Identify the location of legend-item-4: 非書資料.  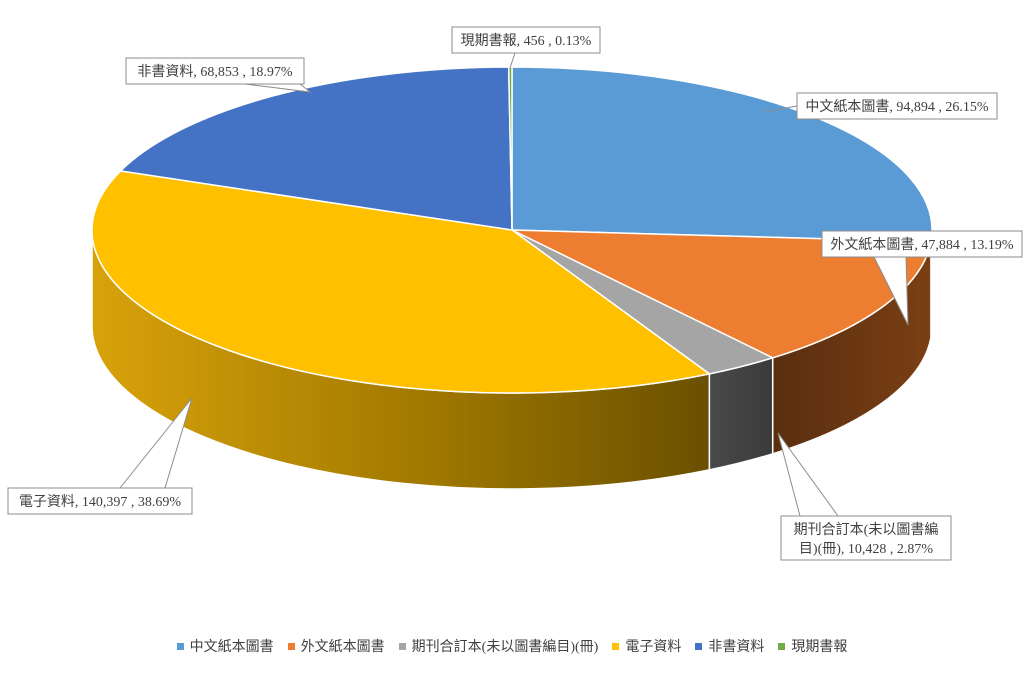
(729, 646).